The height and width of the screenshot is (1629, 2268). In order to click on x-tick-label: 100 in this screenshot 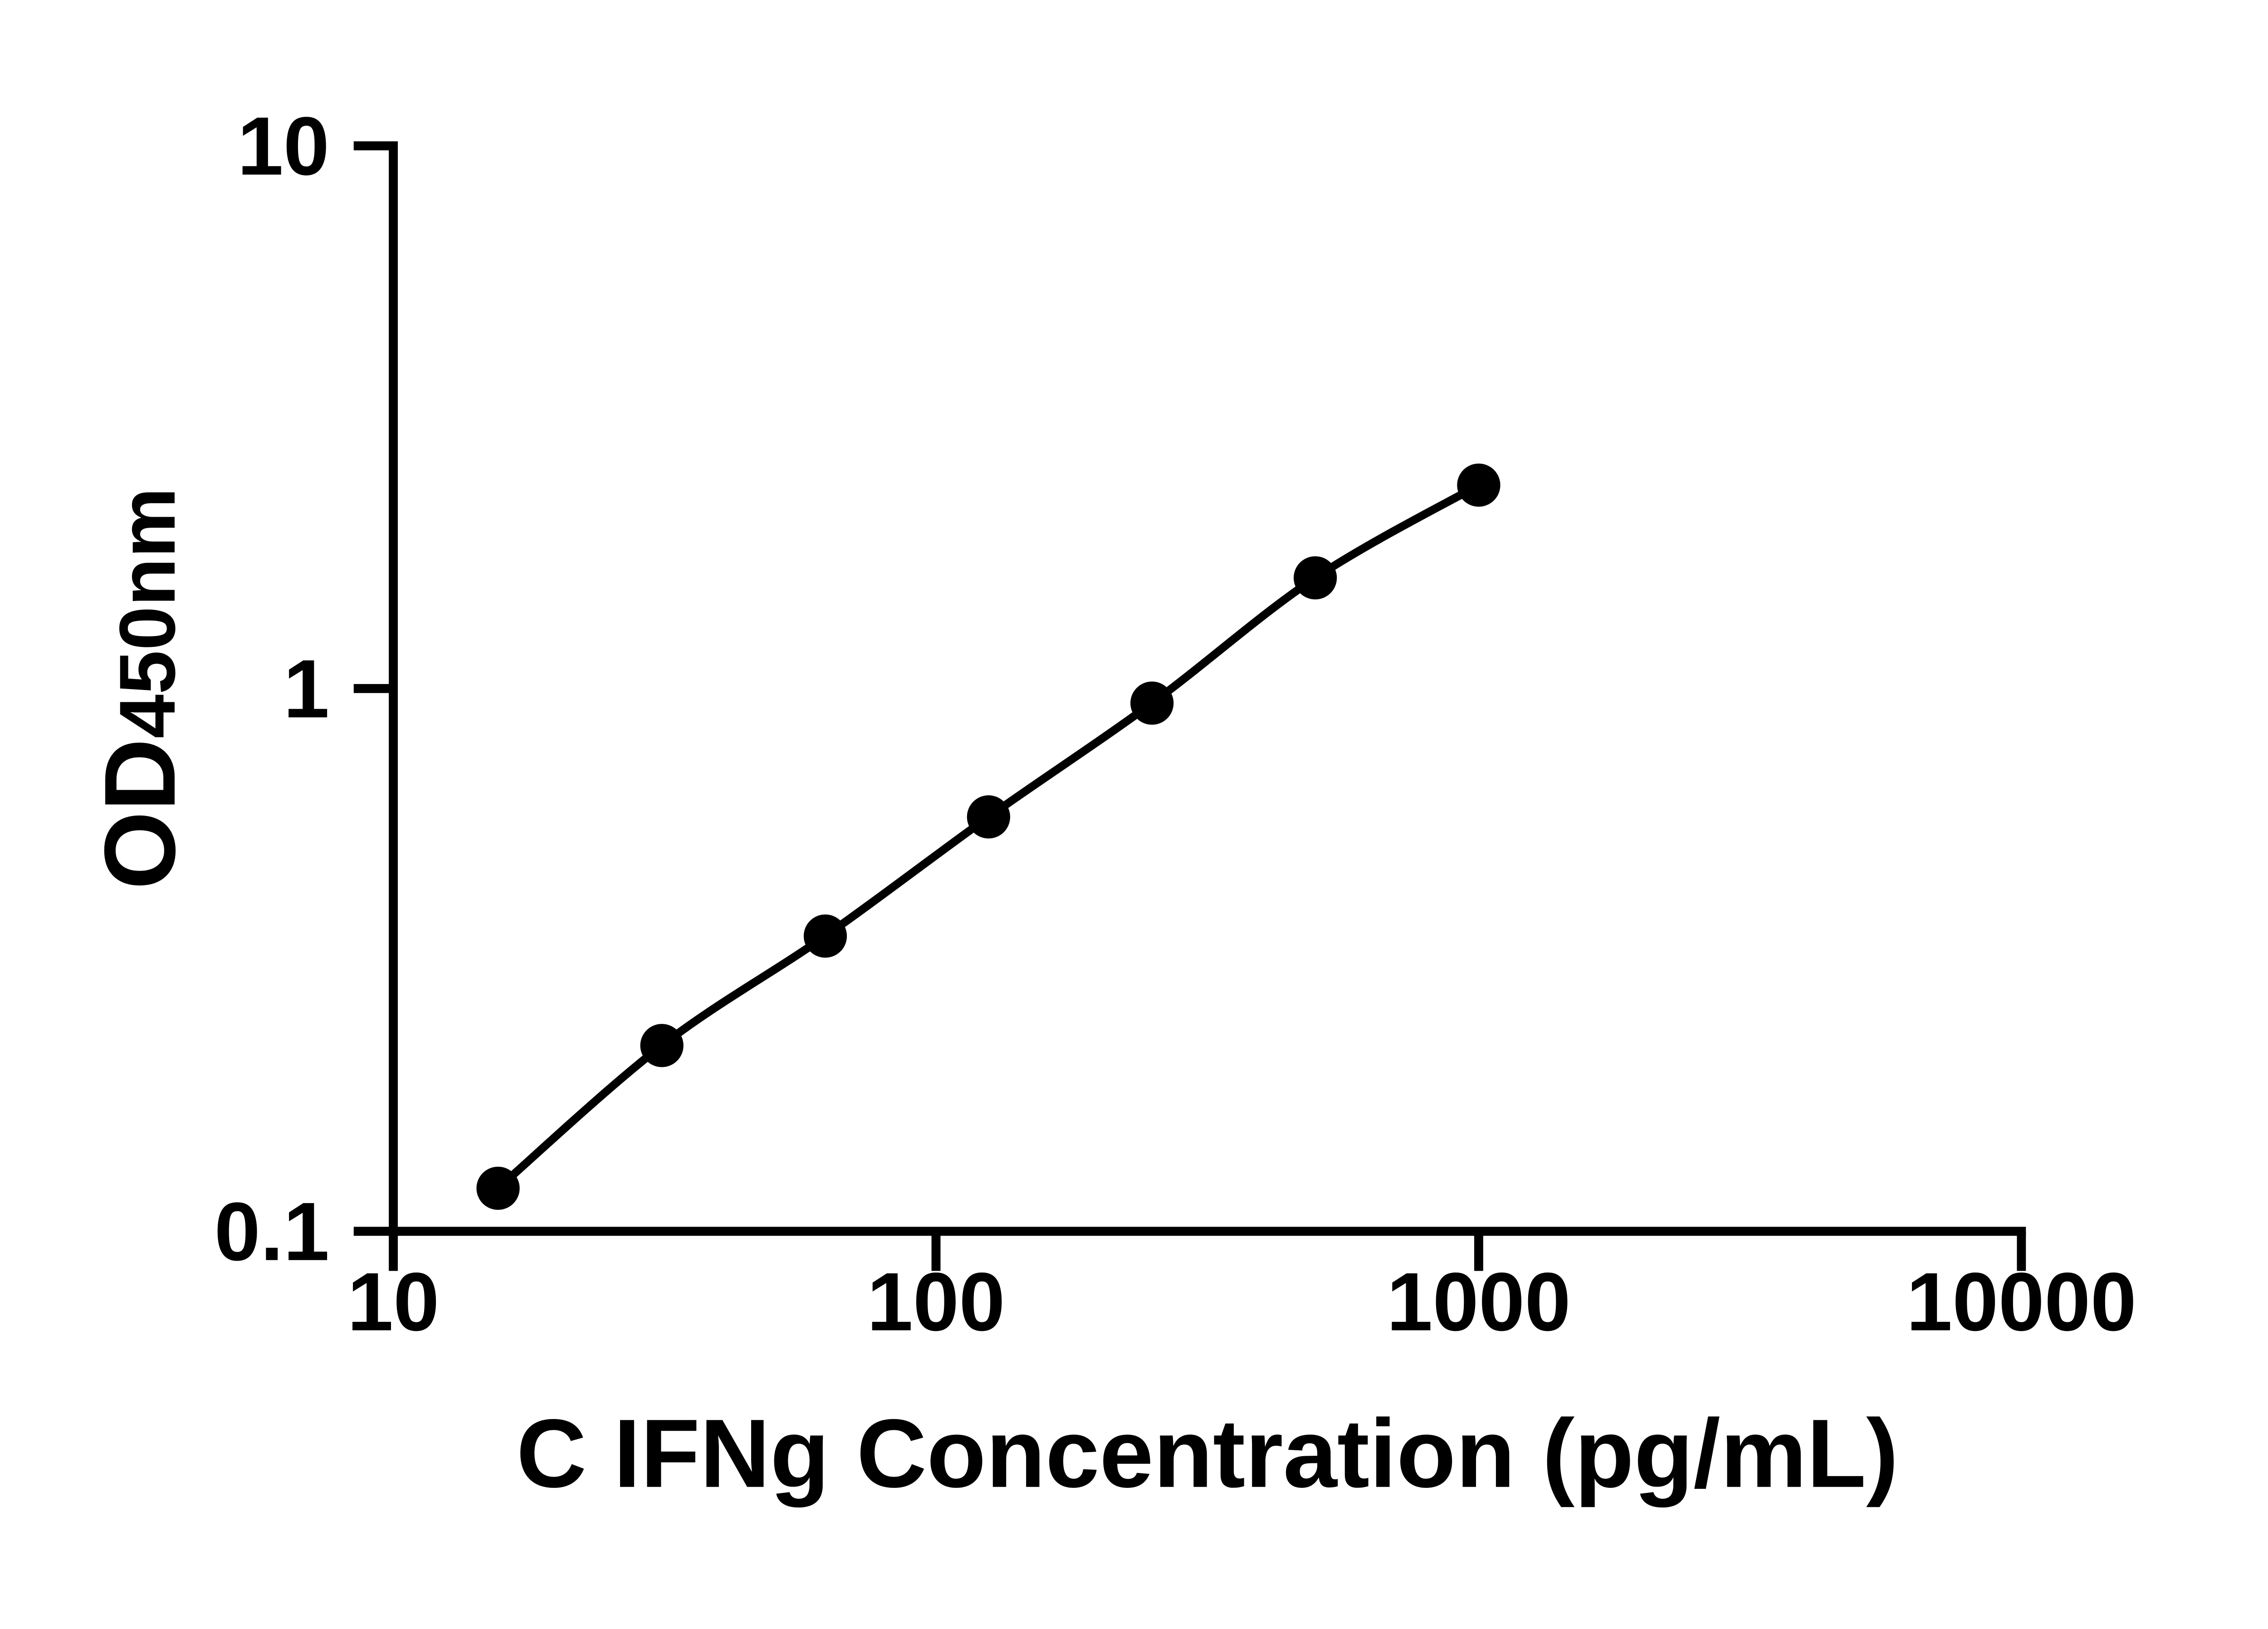, I will do `click(936, 1302)`.